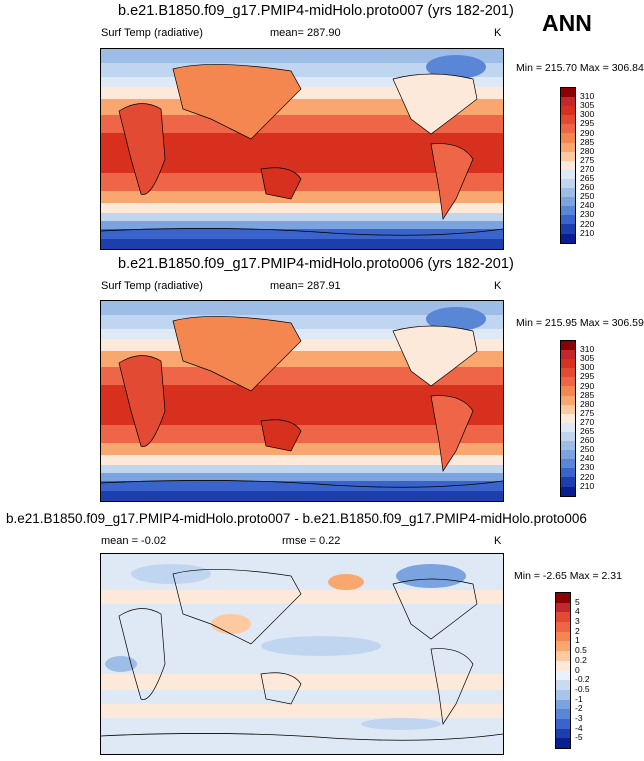 The height and width of the screenshot is (761, 644). I want to click on panel2-colorbar-label: 285, so click(587, 394).